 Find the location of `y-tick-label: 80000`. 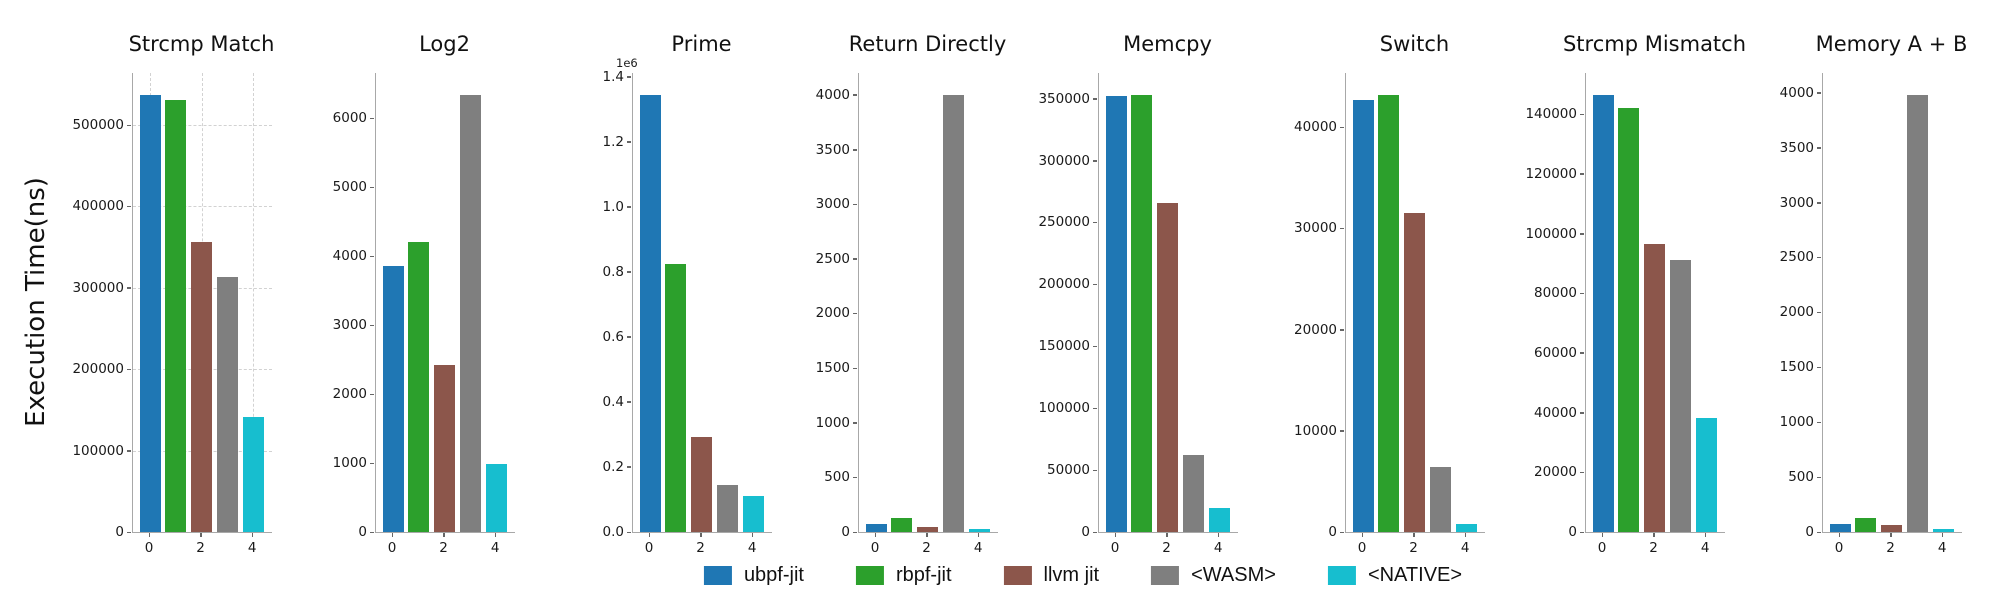

y-tick-label: 80000 is located at coordinates (1555, 293).